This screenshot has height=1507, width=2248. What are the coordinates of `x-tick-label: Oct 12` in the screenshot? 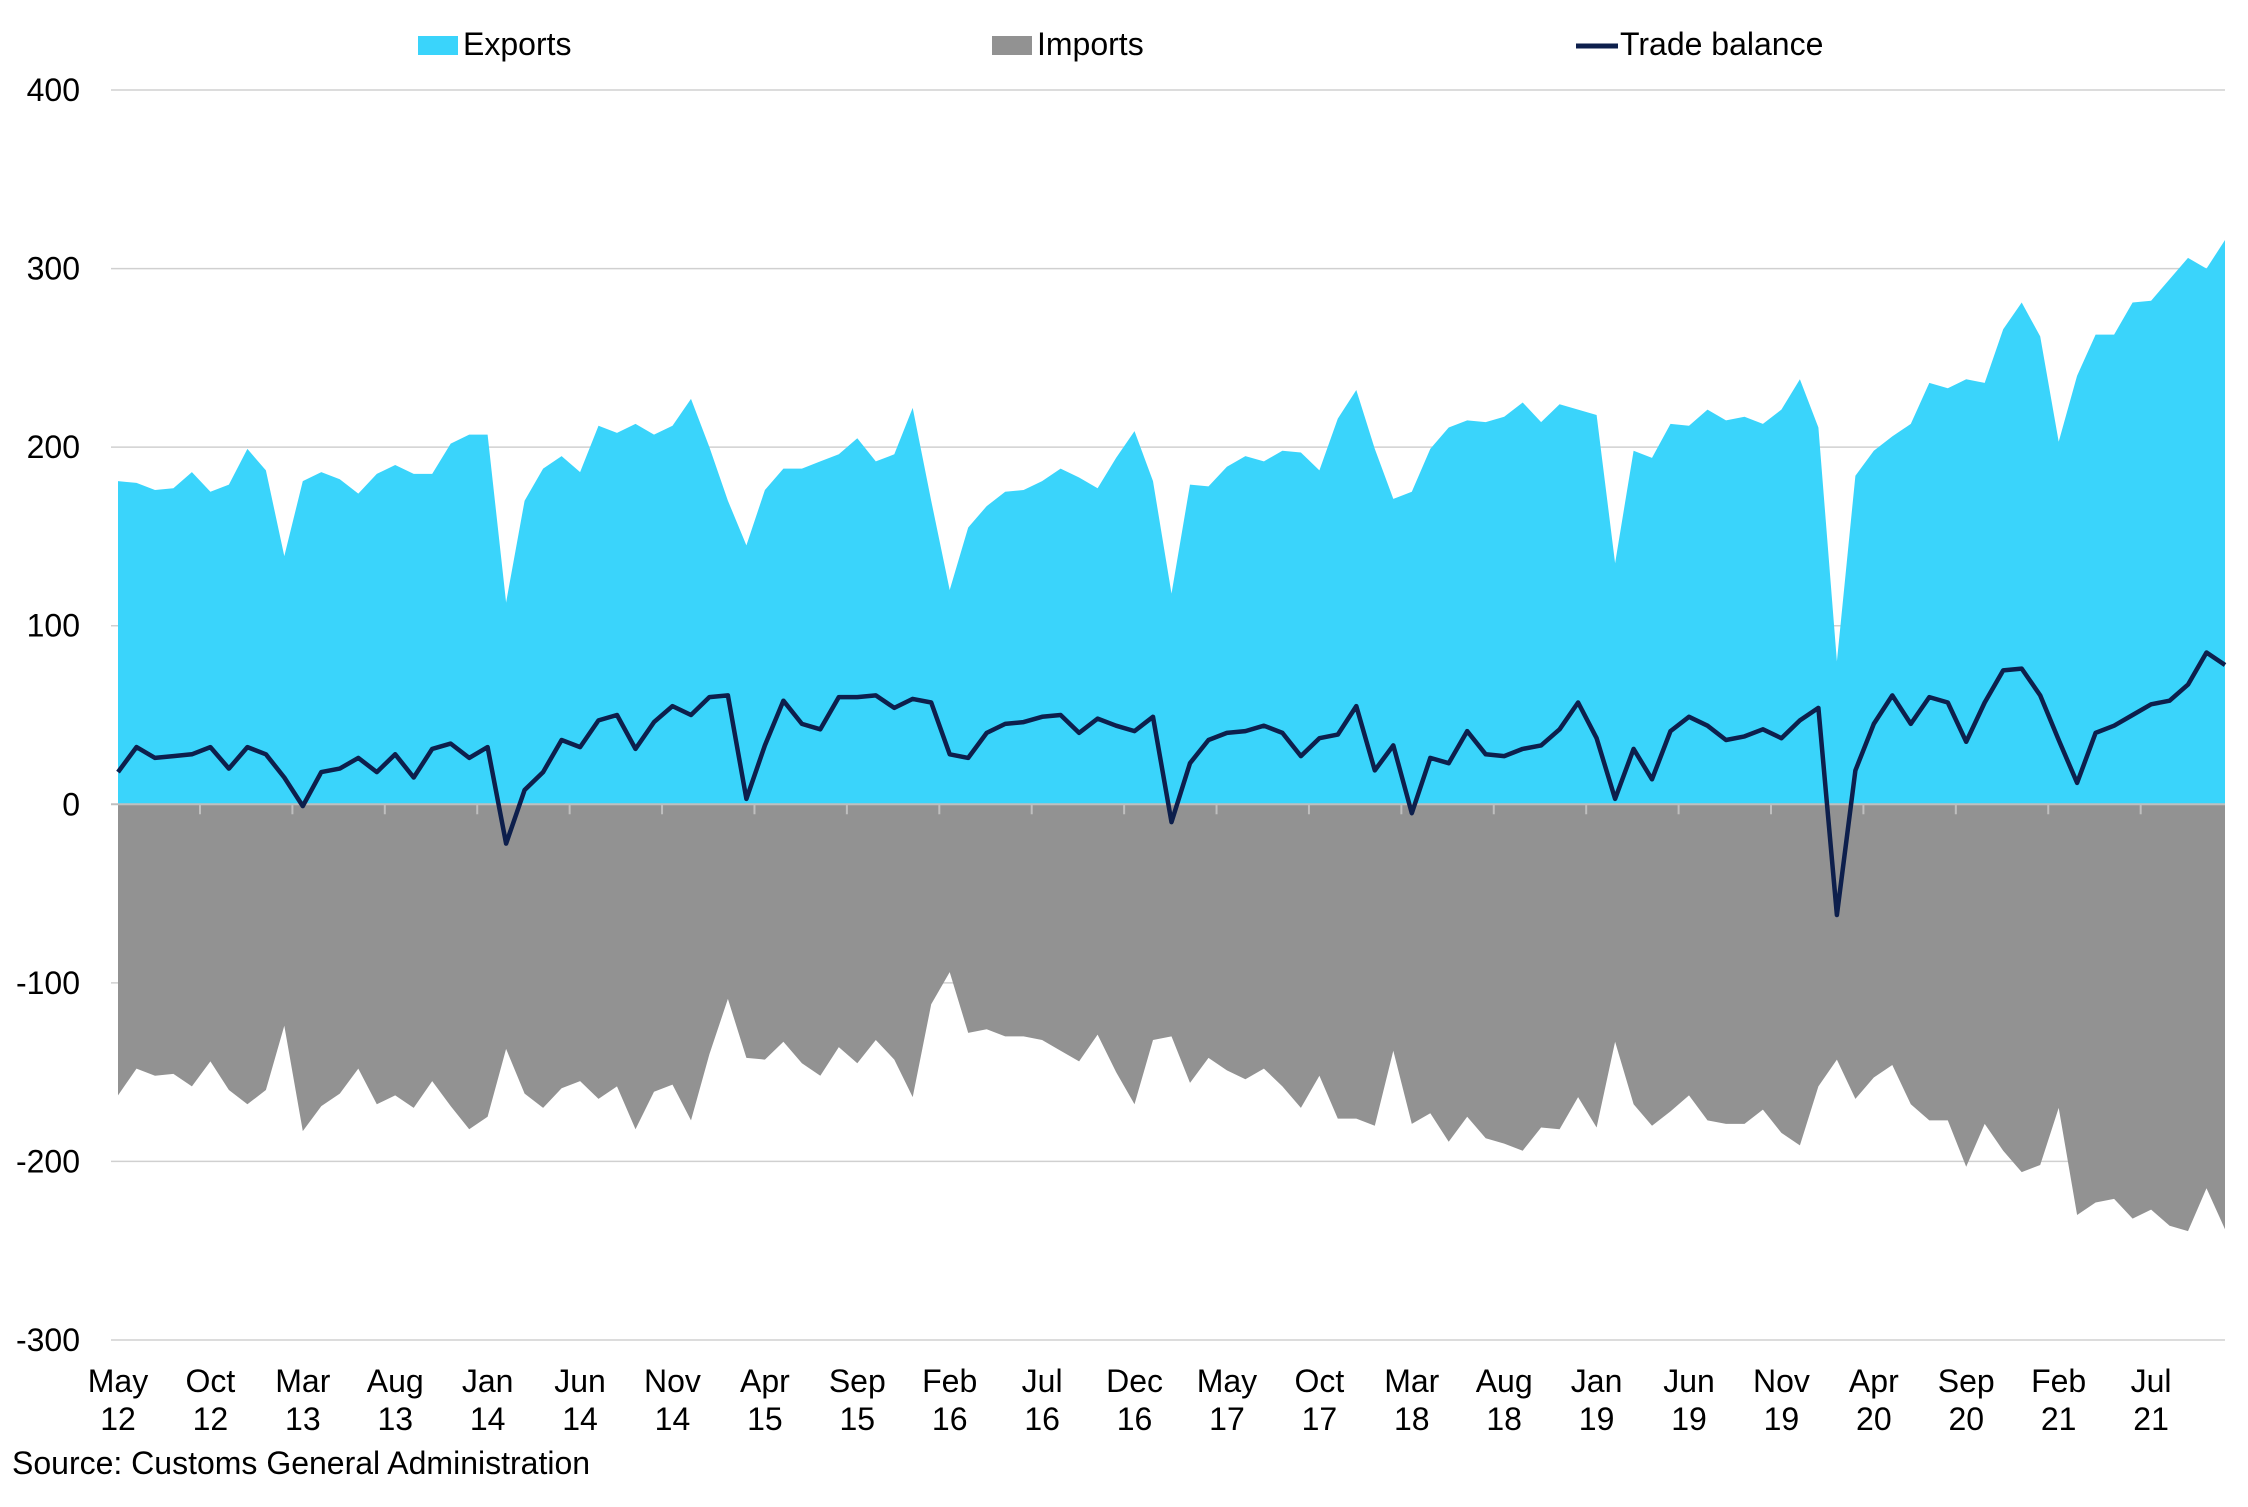 It's located at (211, 1400).